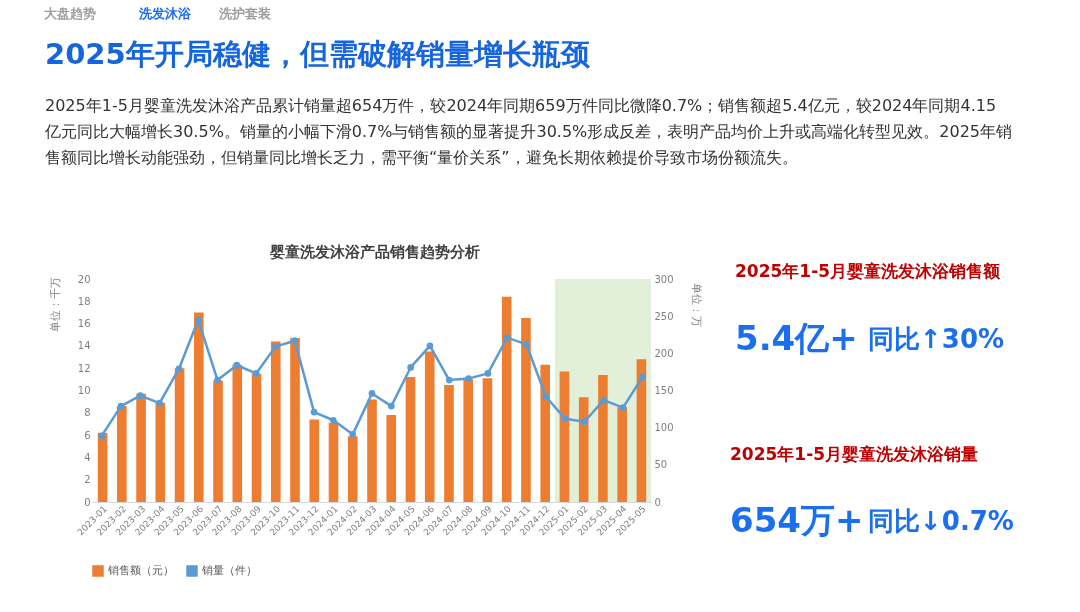 This screenshot has width=1080, height=612. What do you see at coordinates (941, 521) in the screenshot?
I see `text: 同比↓0.7%` at bounding box center [941, 521].